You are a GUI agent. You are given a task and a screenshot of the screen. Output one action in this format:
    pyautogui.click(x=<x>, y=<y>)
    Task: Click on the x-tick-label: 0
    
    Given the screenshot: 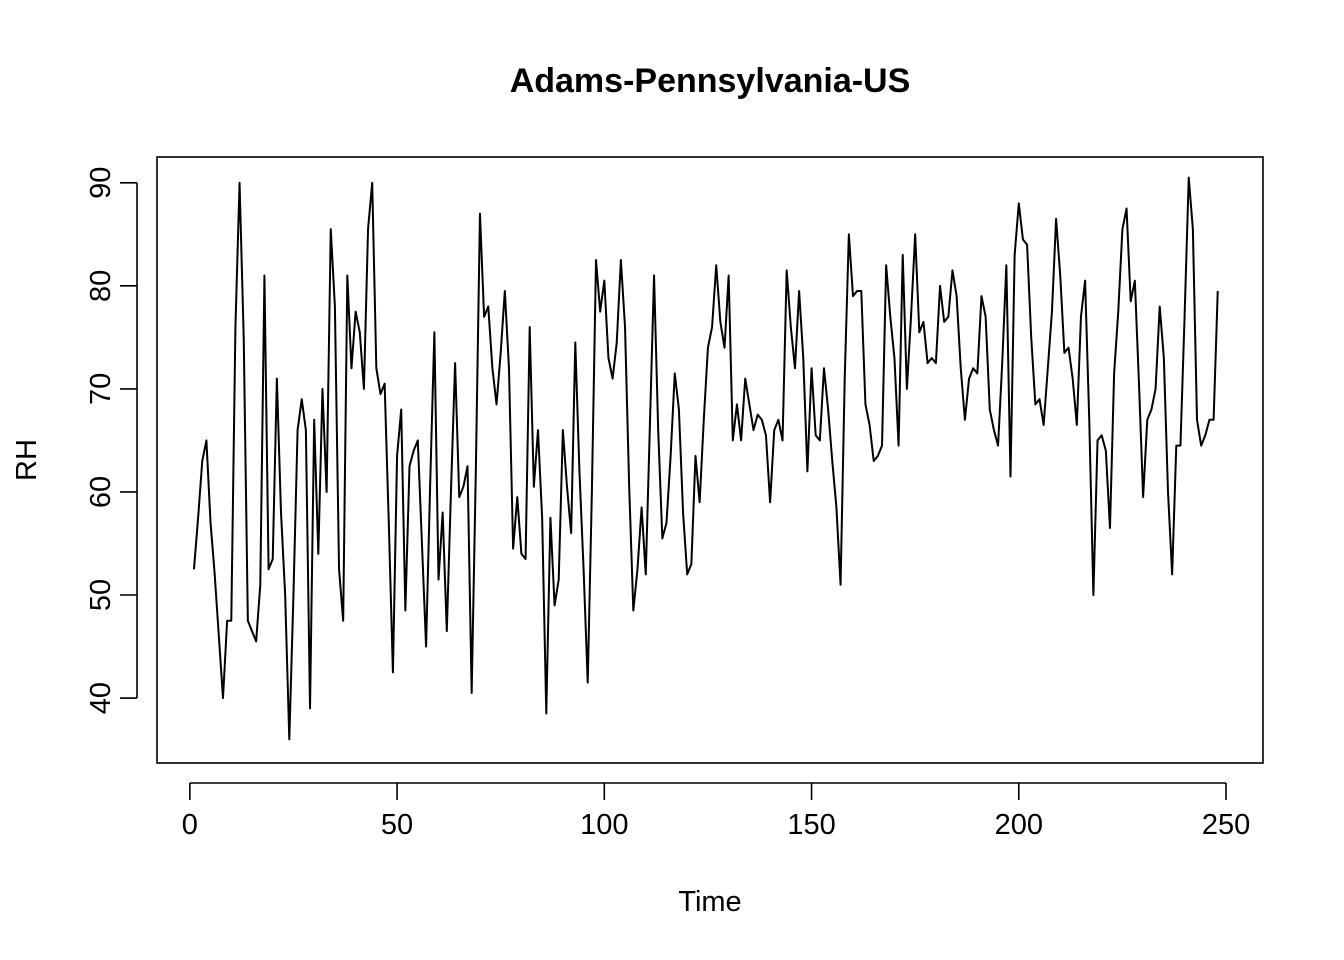 What is the action you would take?
    pyautogui.click(x=190, y=825)
    